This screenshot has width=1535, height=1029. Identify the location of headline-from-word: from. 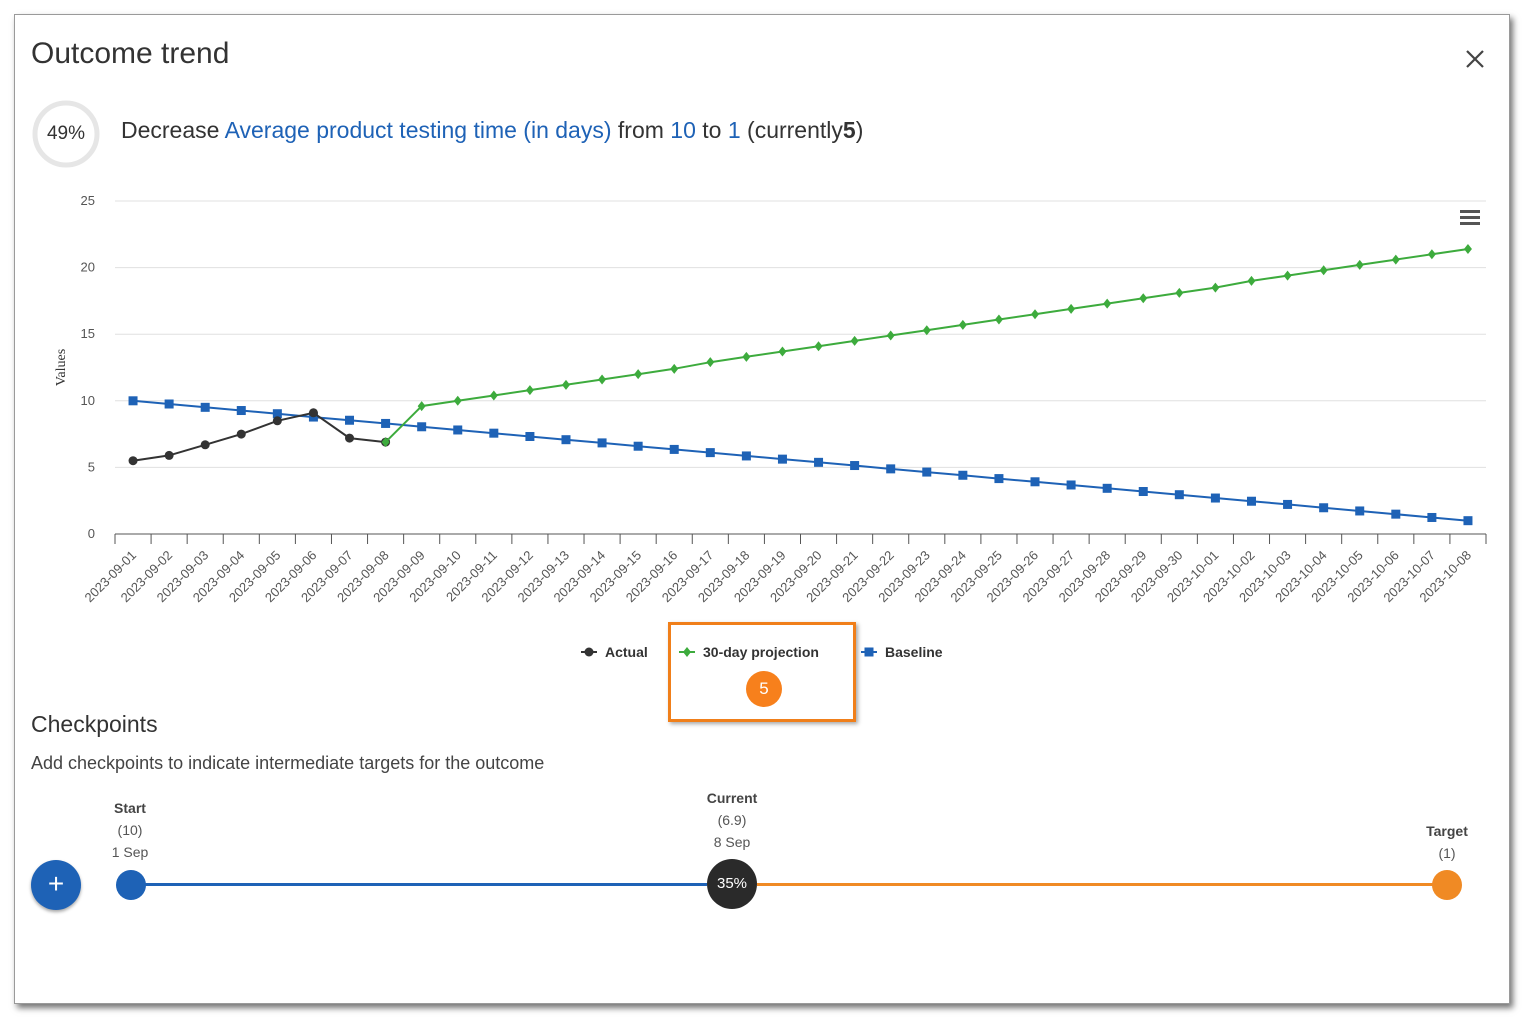
(640, 130).